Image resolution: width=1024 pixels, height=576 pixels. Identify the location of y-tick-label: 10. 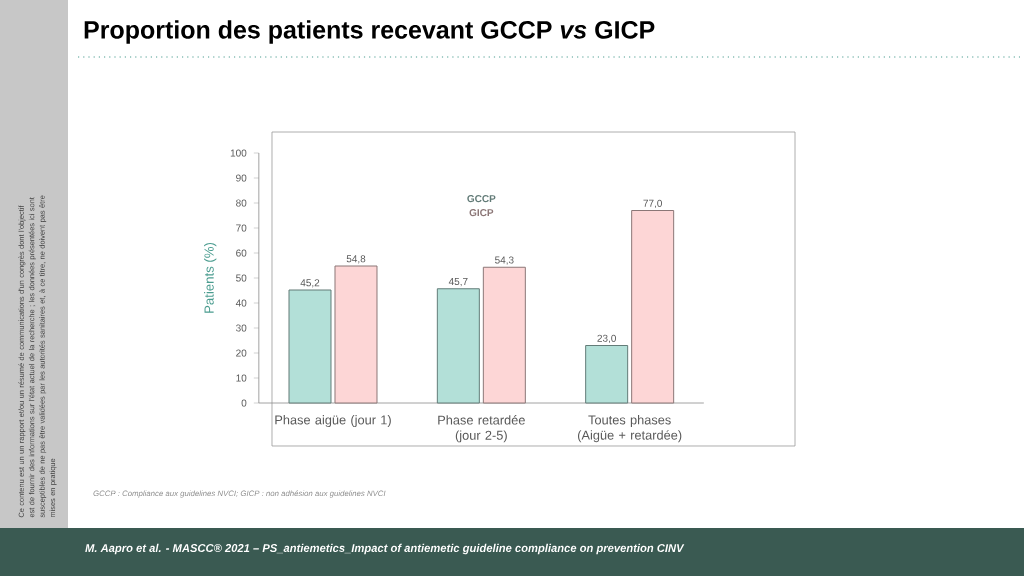
(241, 378).